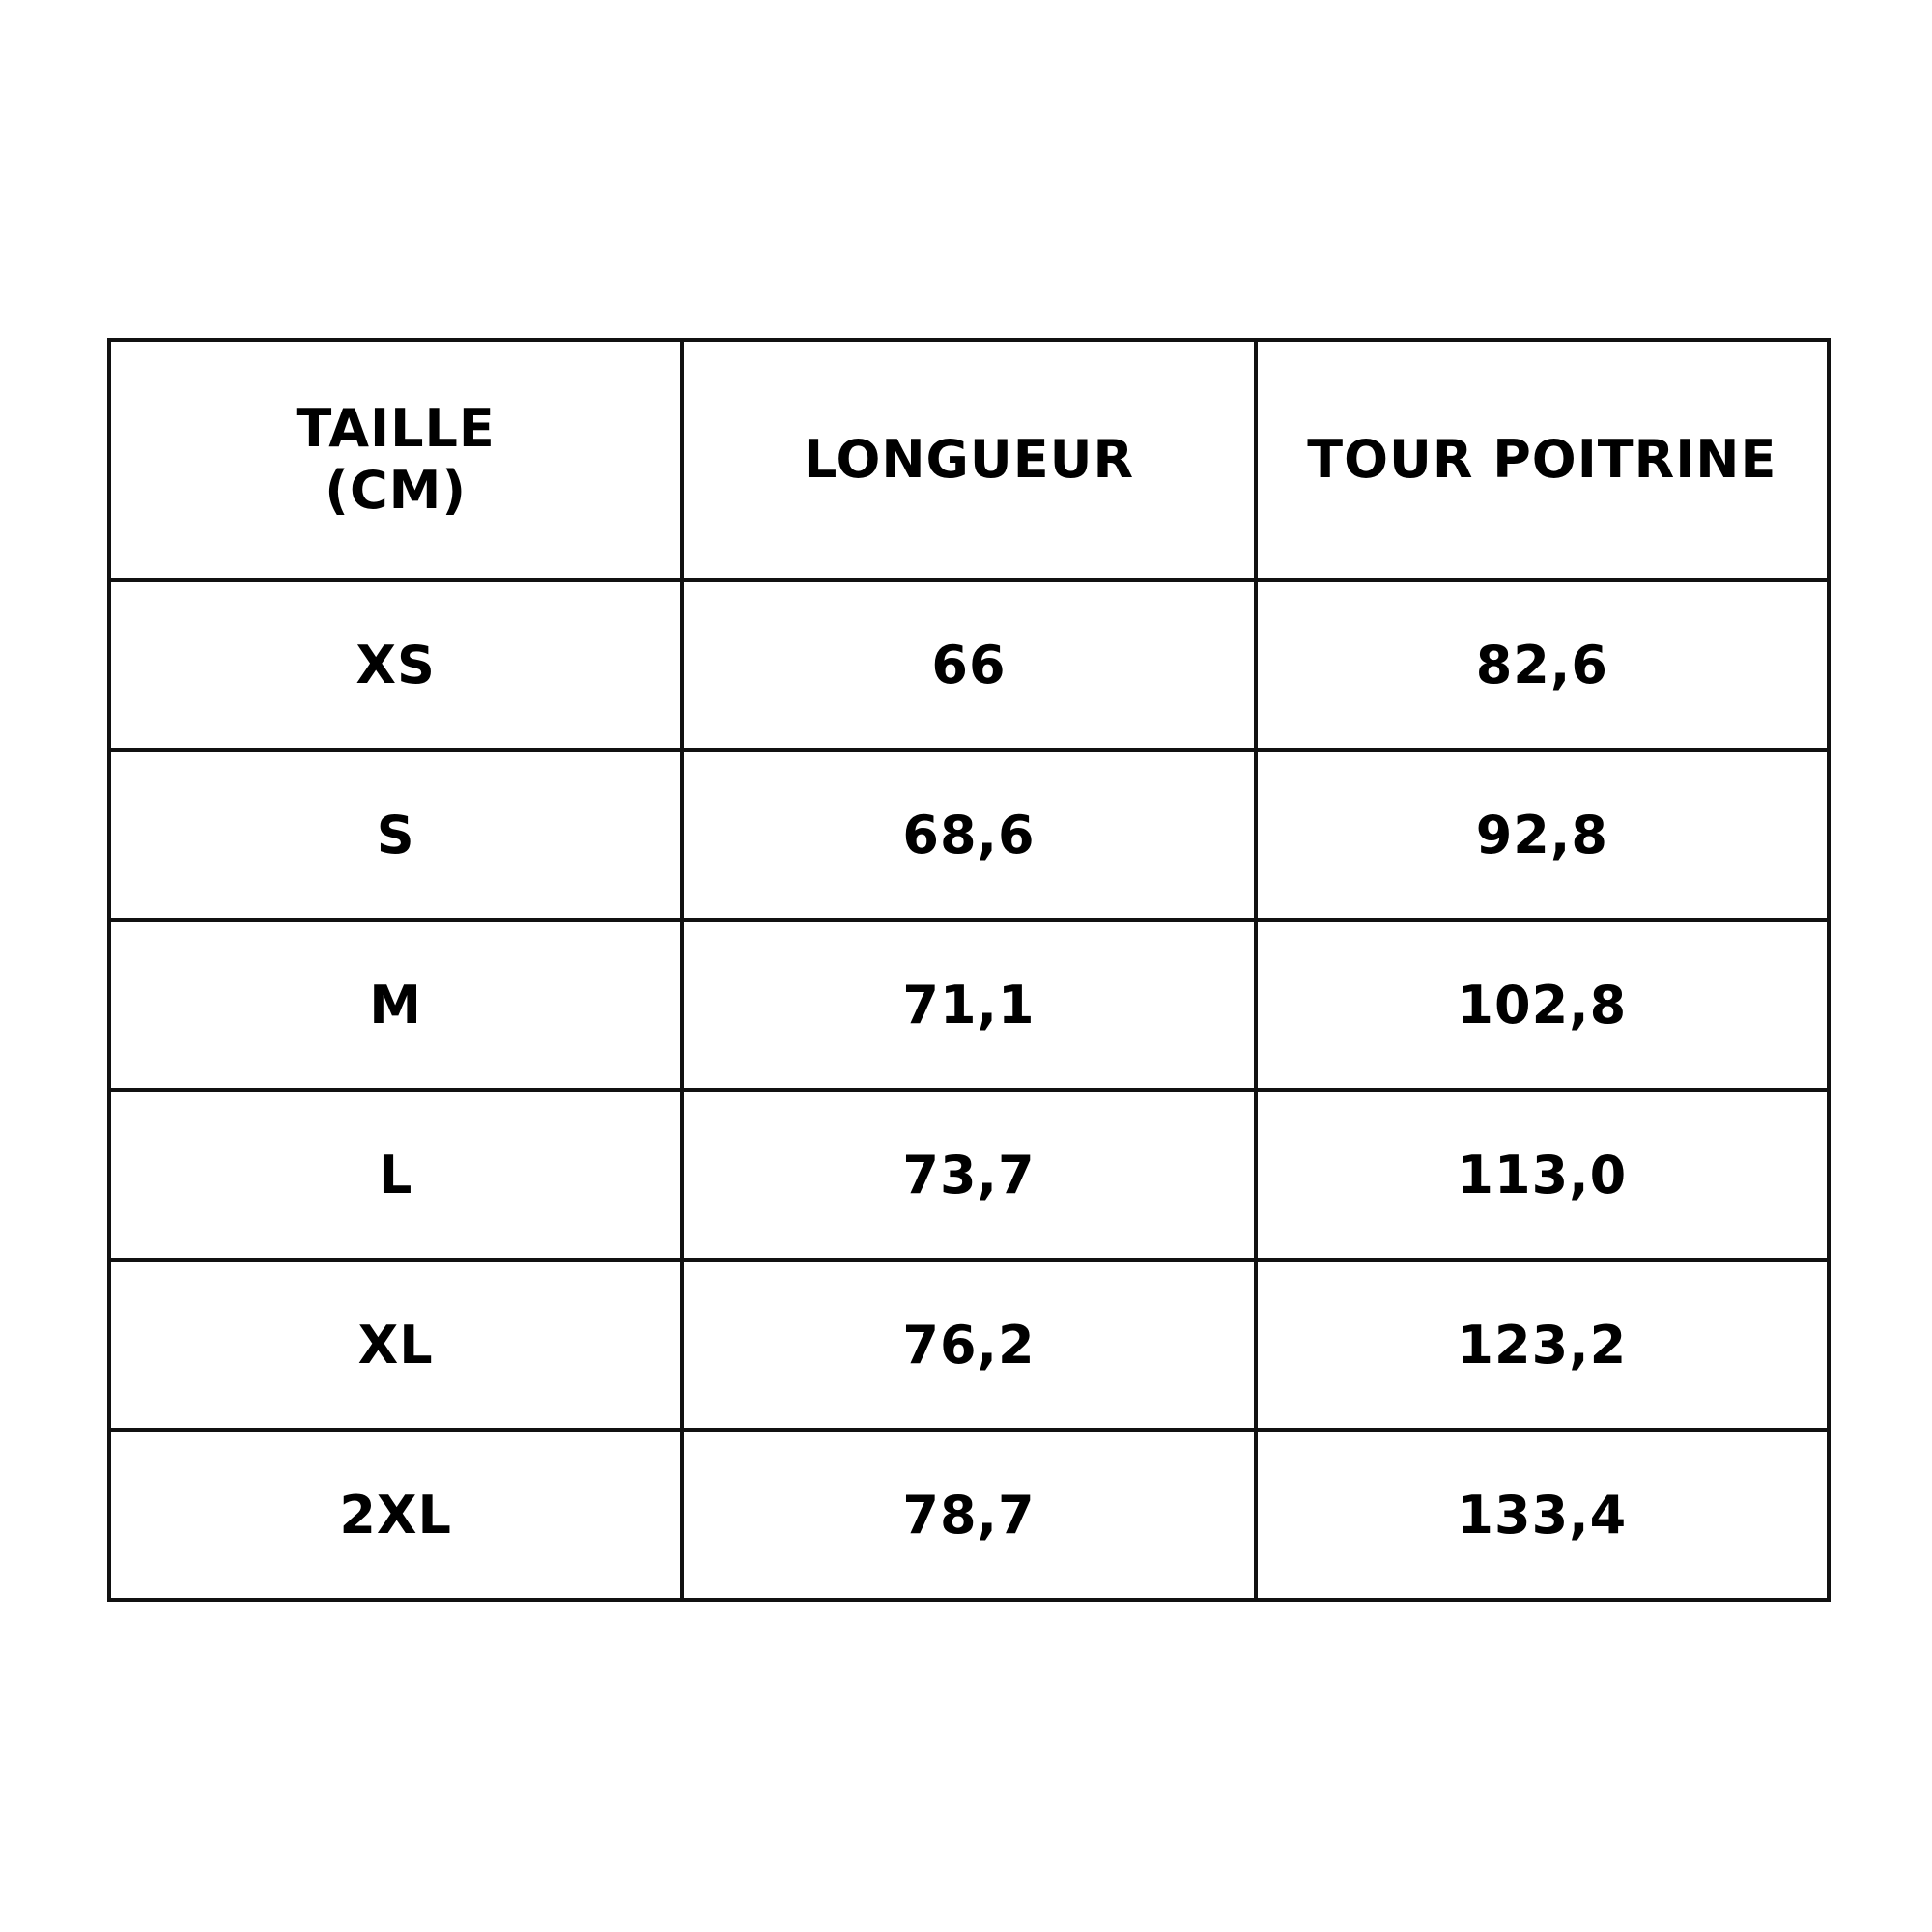 This screenshot has height=1932, width=1932. I want to click on length-cell: 71,1, so click(969, 1005).